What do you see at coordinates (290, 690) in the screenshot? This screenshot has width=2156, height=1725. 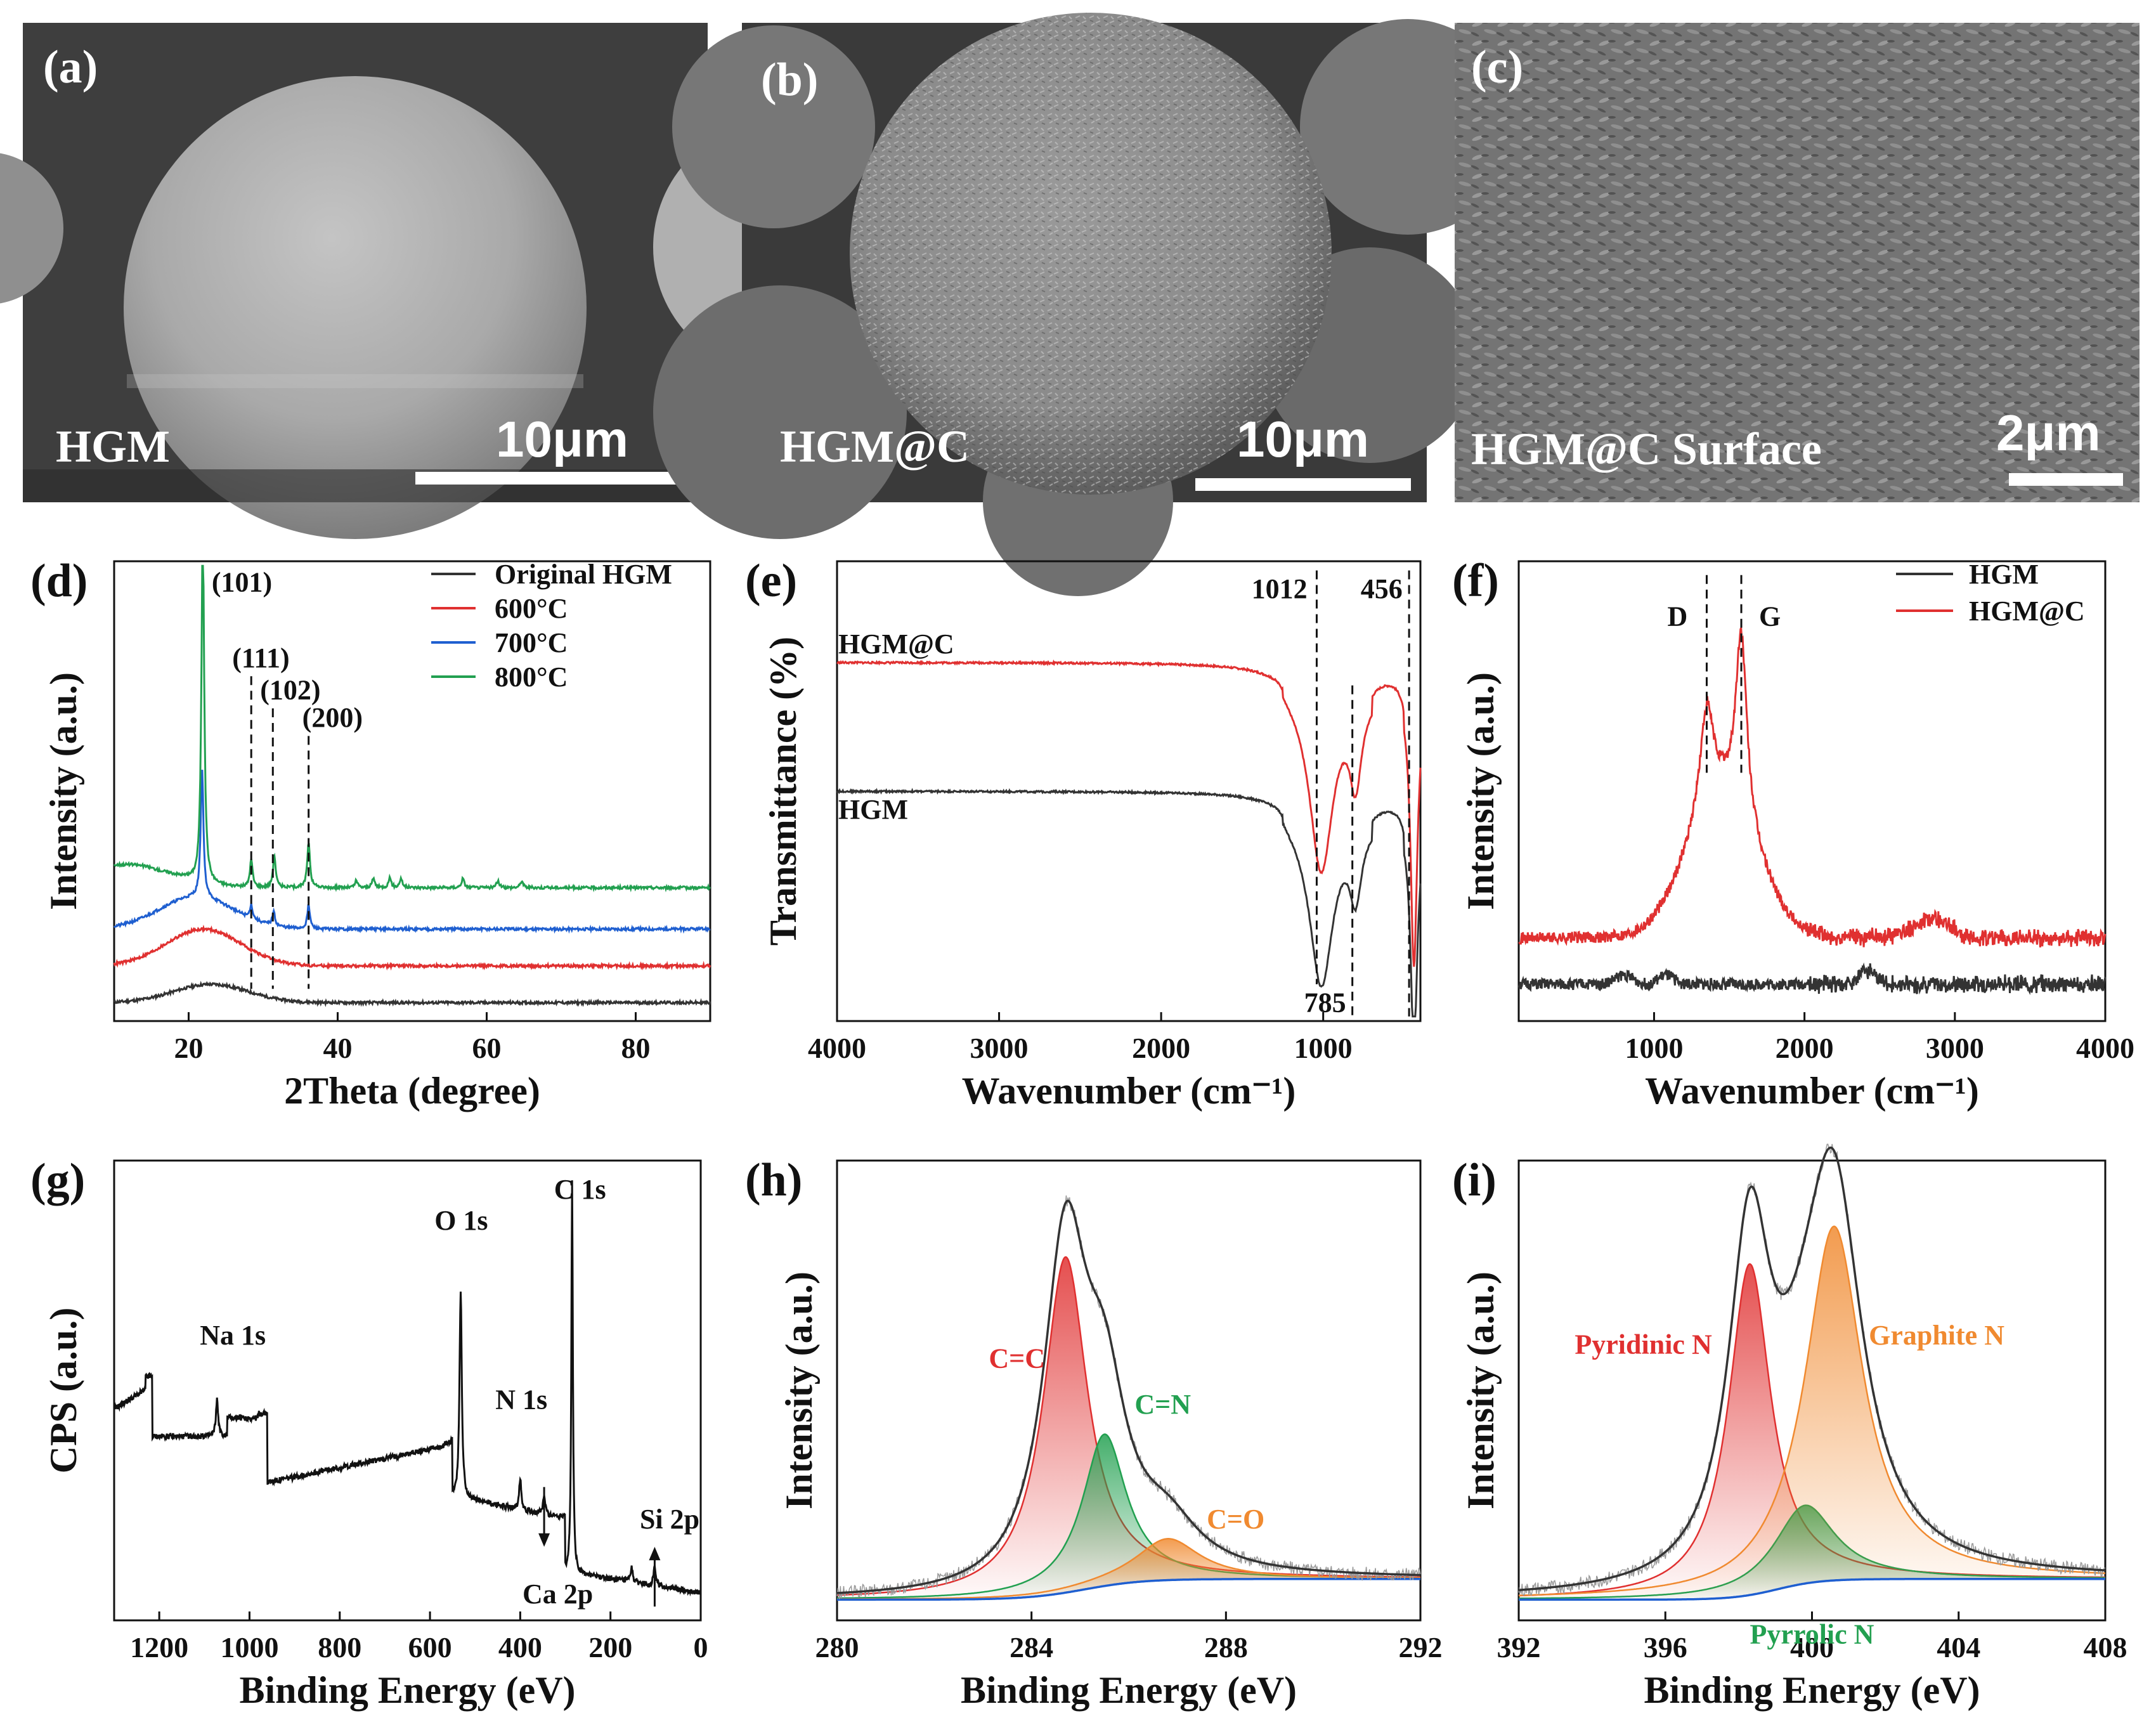 I see `peak-annotation: (102)` at bounding box center [290, 690].